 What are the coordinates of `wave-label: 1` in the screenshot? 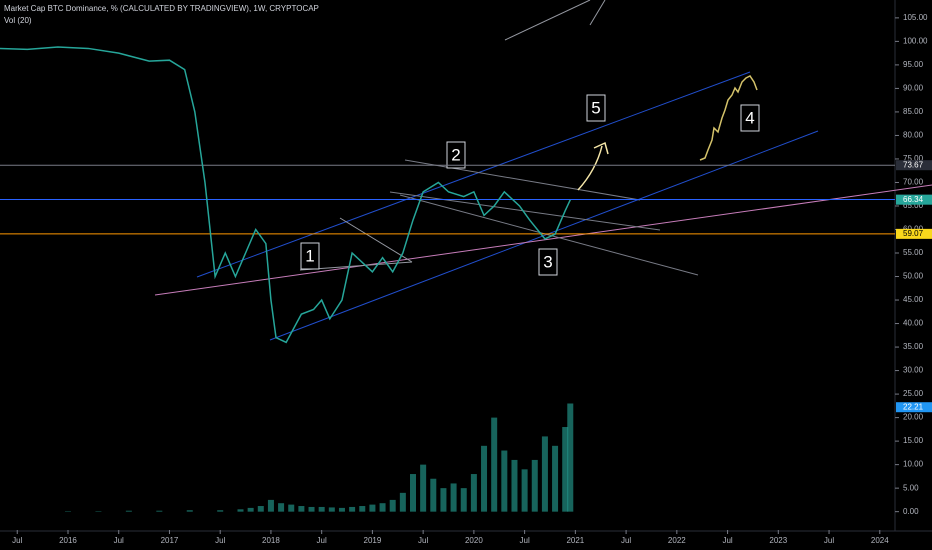 It's located at (309, 255).